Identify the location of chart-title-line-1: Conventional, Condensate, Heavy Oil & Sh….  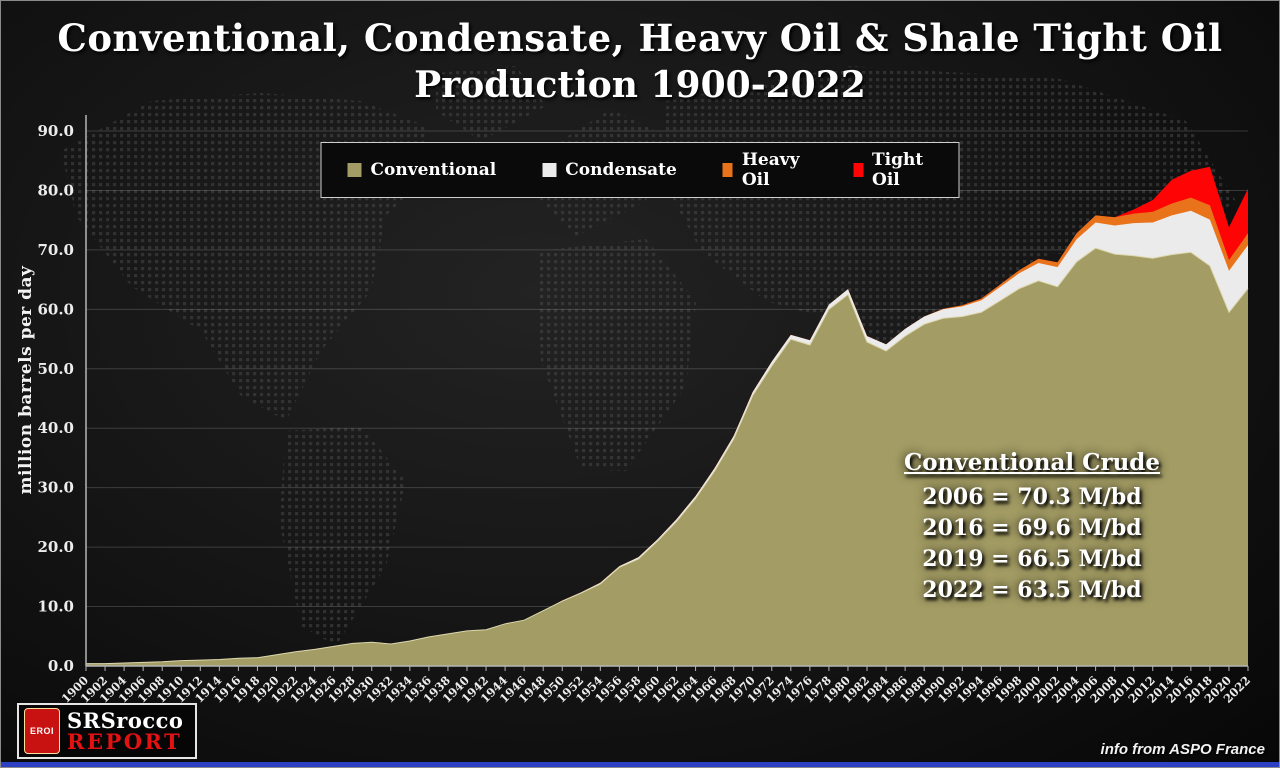
(640, 38).